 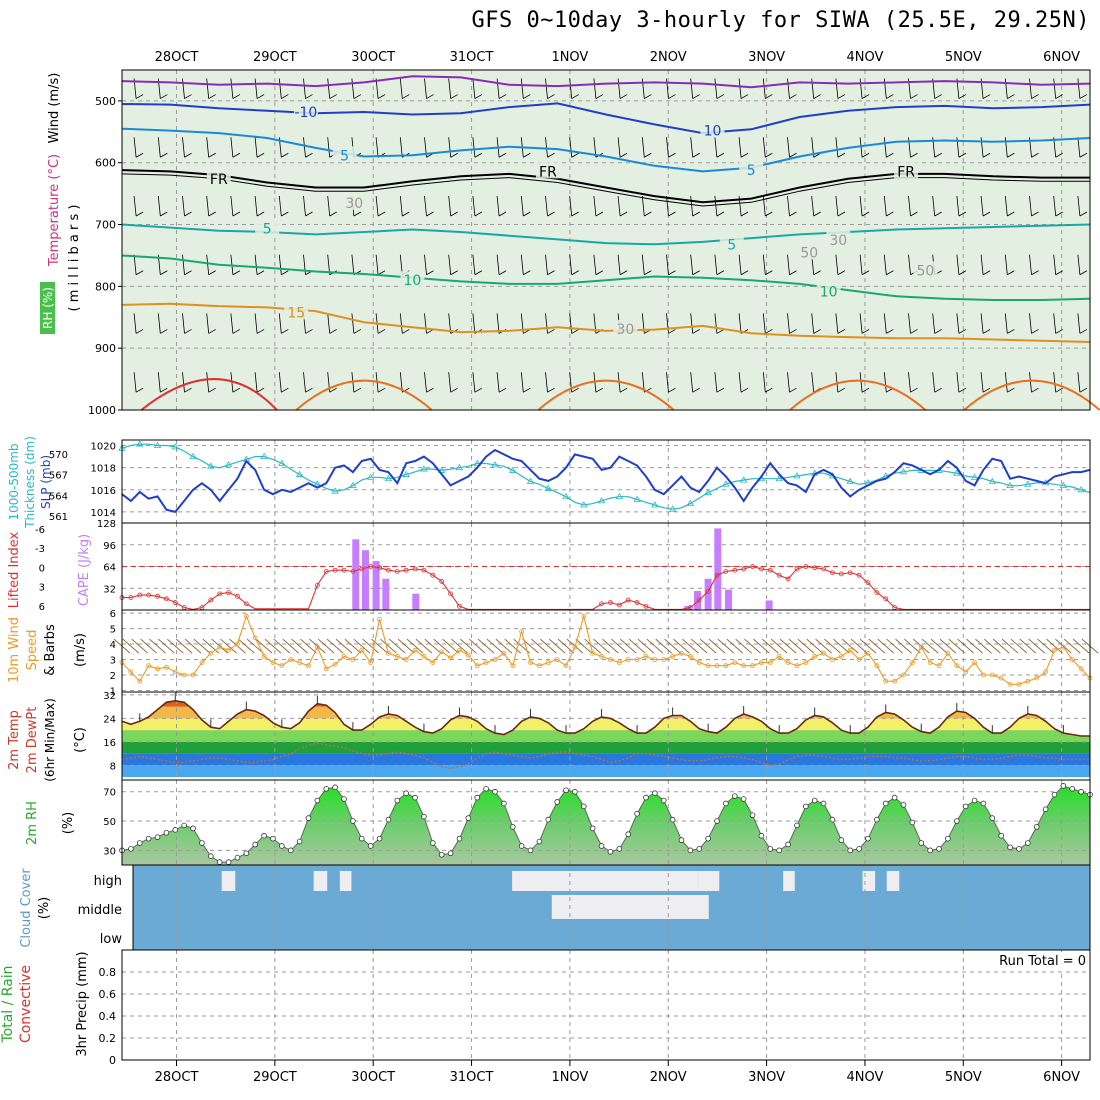 I want to click on y-tick-label: 0.4, so click(x=108, y=1016).